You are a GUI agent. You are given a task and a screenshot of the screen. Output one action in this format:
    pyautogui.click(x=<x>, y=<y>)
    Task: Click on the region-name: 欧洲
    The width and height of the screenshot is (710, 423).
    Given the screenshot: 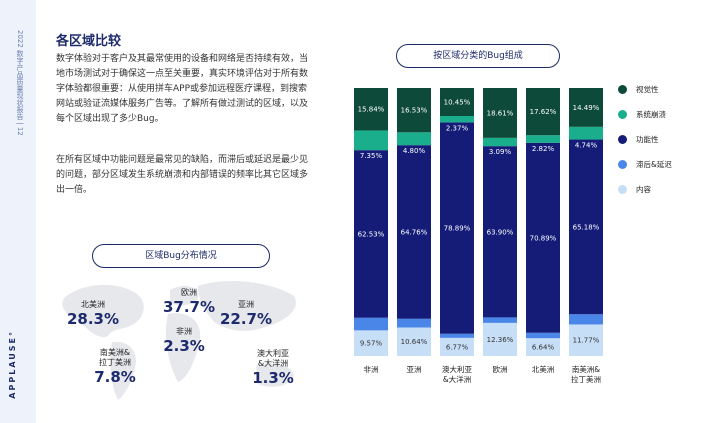 What is the action you would take?
    pyautogui.click(x=189, y=292)
    